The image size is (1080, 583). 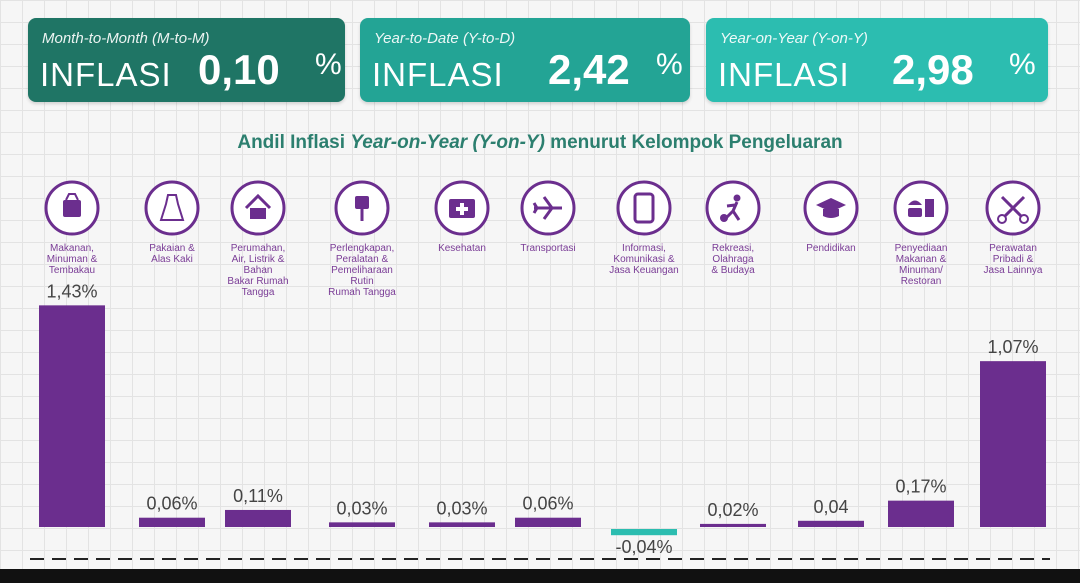 I want to click on value-label: 0,11%, so click(x=258, y=496).